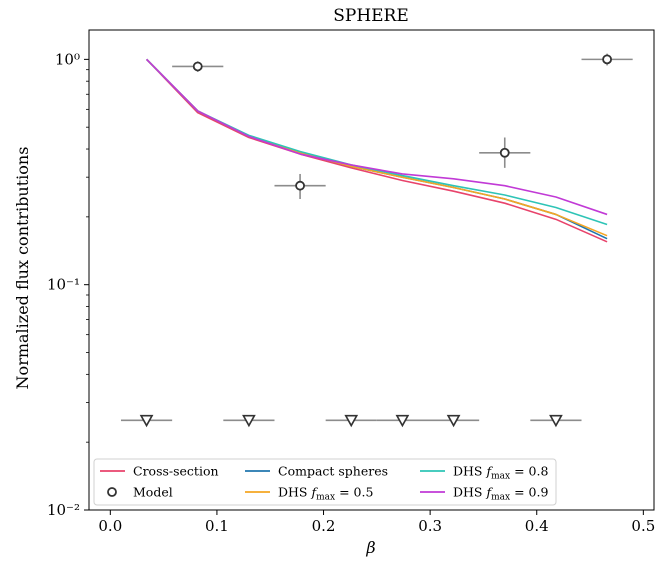 This screenshot has width=671, height=568. I want to click on legend-label-suffix: = 0.5, so click(354, 492).